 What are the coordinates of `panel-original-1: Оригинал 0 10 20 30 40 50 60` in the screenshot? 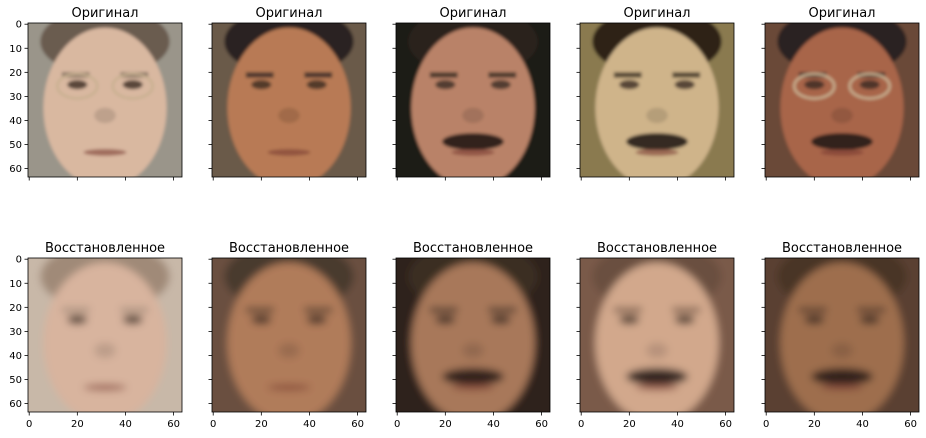 It's located at (96, 93).